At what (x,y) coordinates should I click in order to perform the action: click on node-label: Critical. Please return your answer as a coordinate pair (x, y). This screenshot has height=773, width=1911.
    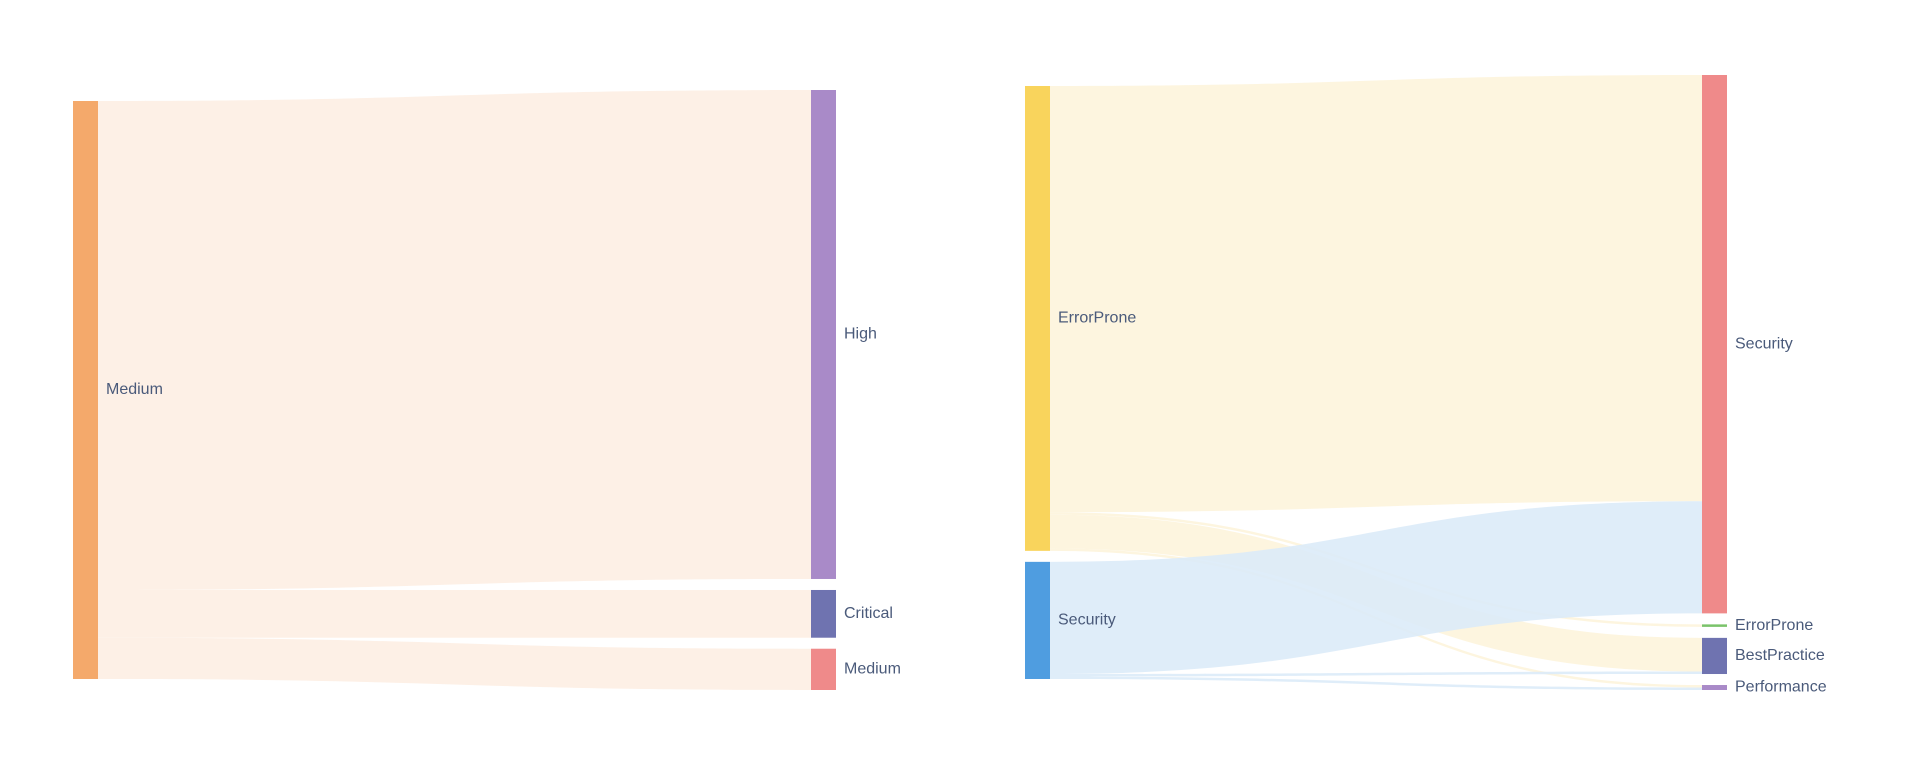
    Looking at the image, I should click on (868, 613).